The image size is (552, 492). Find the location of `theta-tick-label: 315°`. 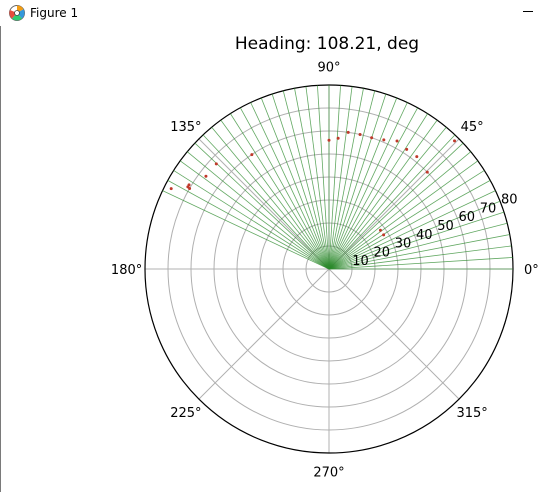

theta-tick-label: 315° is located at coordinates (471, 413).